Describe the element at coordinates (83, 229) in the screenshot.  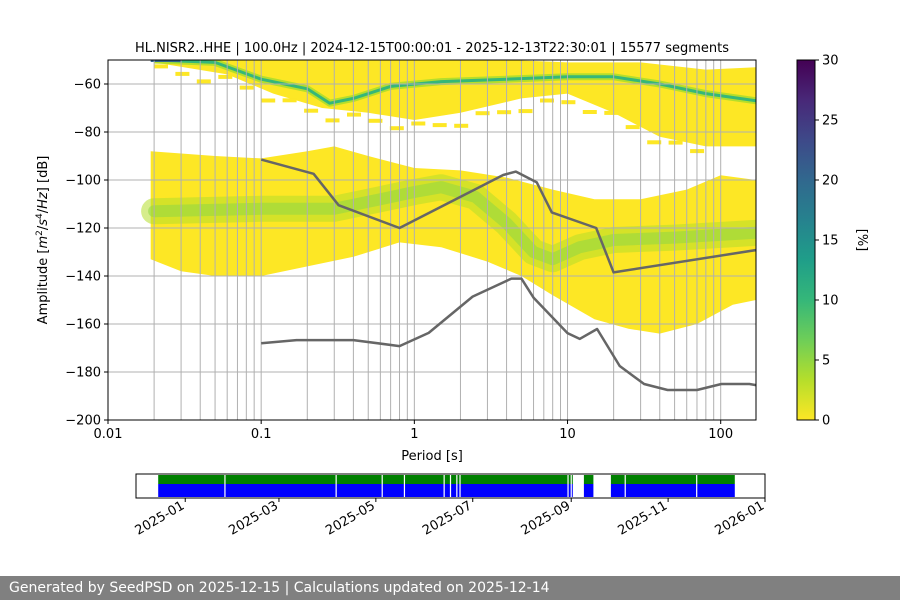
I see `y-tick-label: −120` at that location.